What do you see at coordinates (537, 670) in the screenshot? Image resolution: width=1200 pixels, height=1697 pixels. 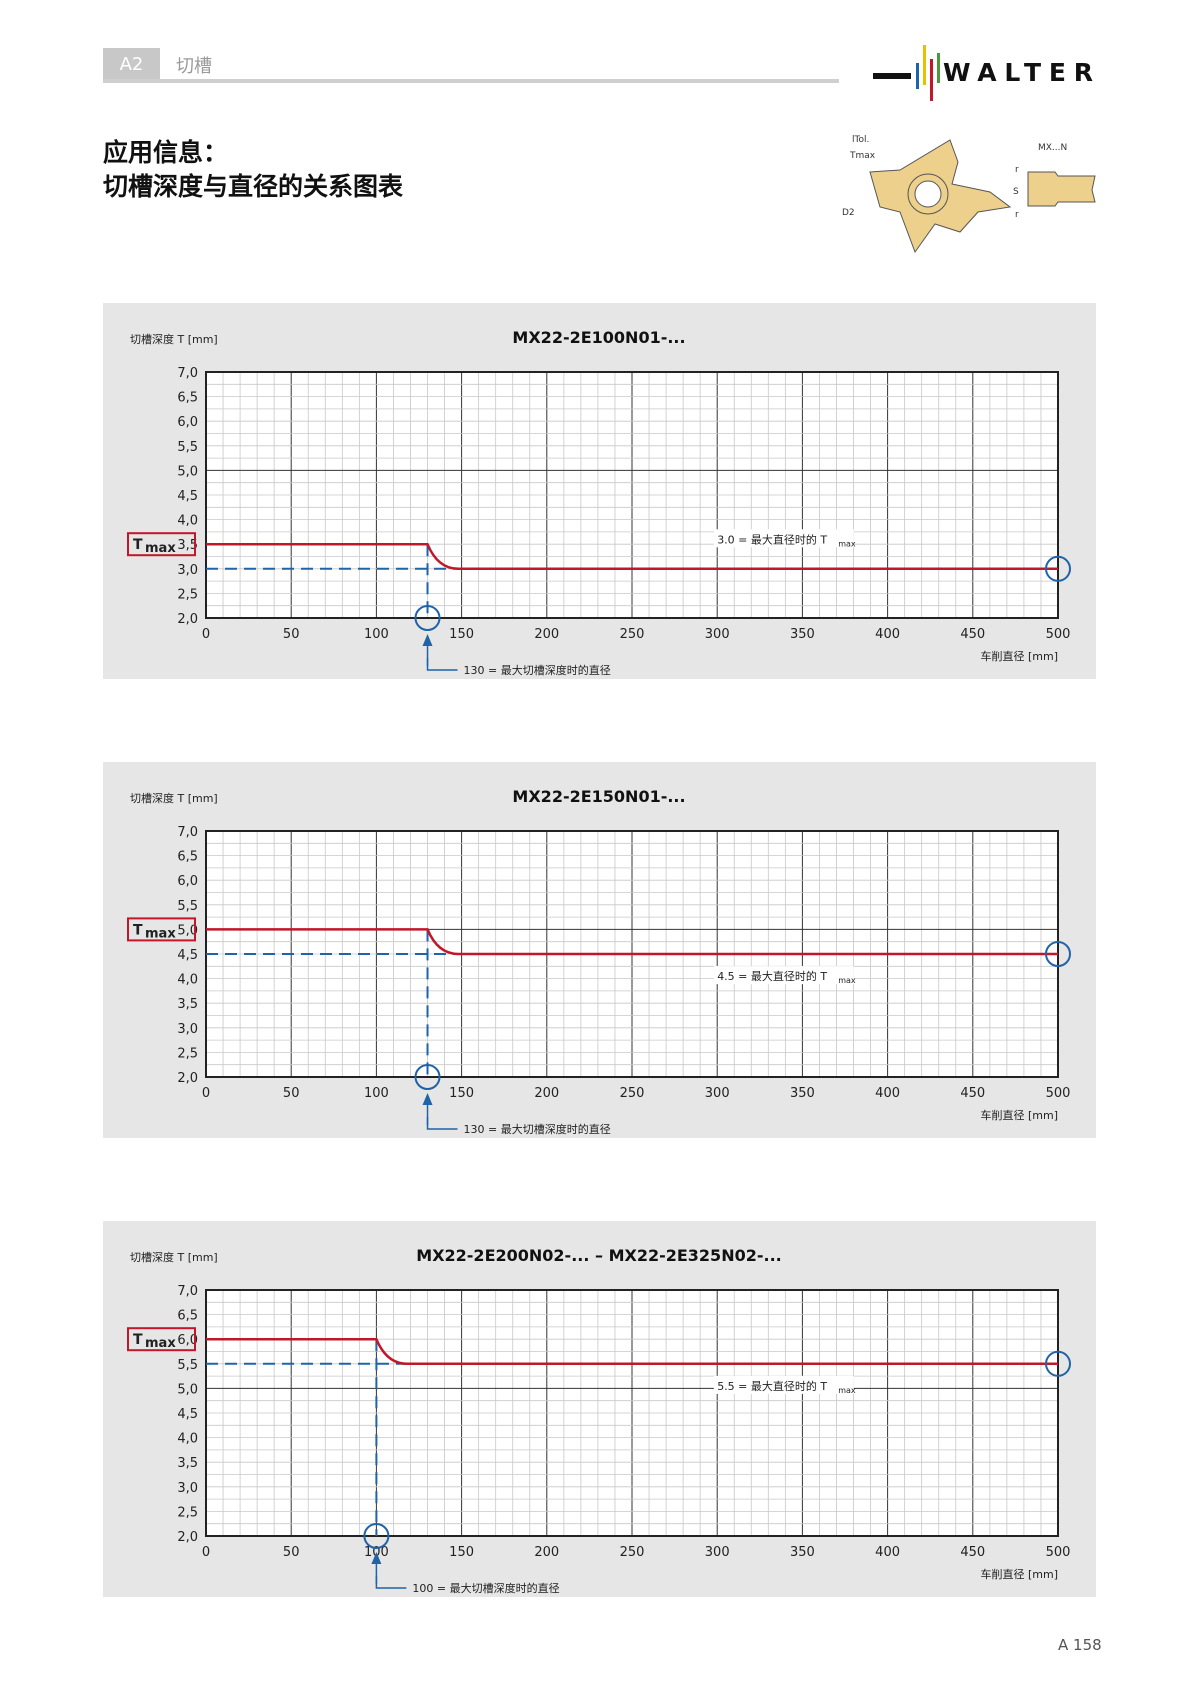 I see `annotation-max-depth: 130 = 最大切槽深度时的直径` at bounding box center [537, 670].